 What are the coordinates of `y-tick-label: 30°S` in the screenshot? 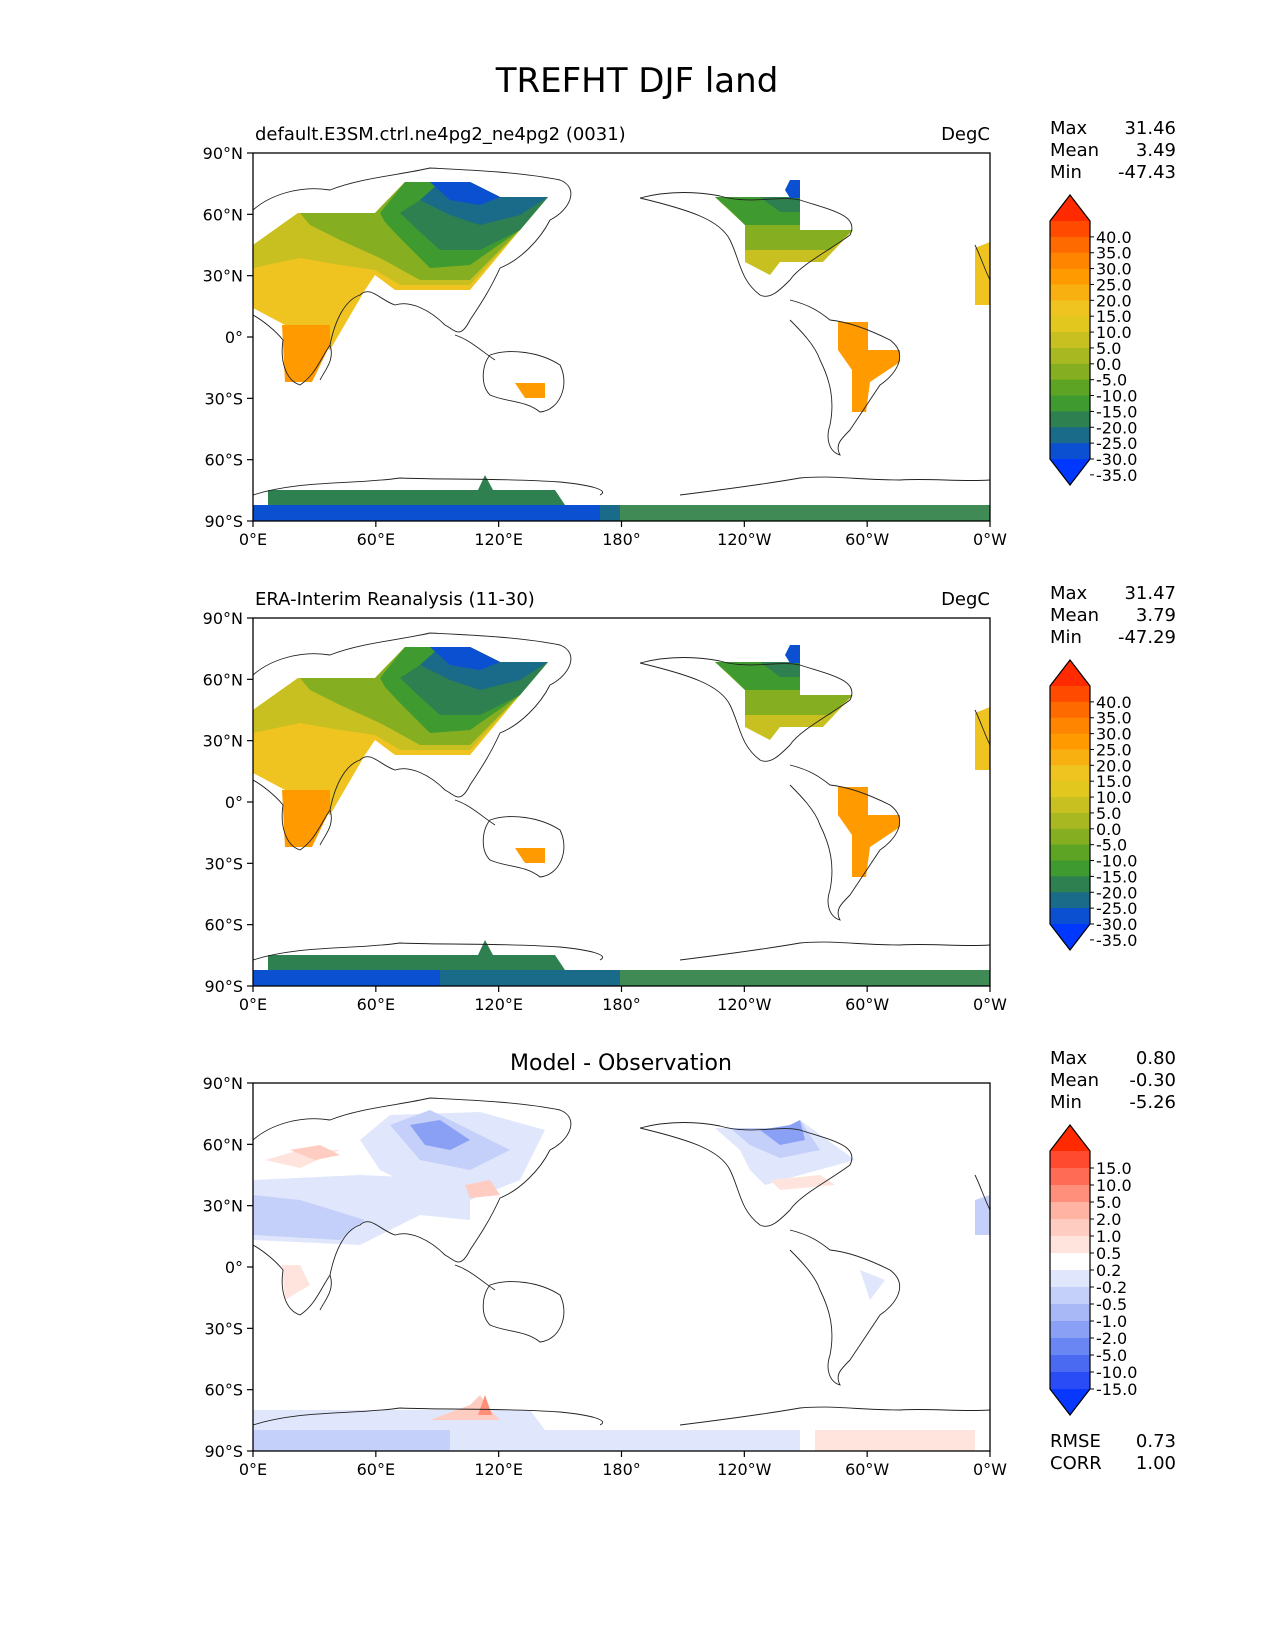 It's located at (223, 398).